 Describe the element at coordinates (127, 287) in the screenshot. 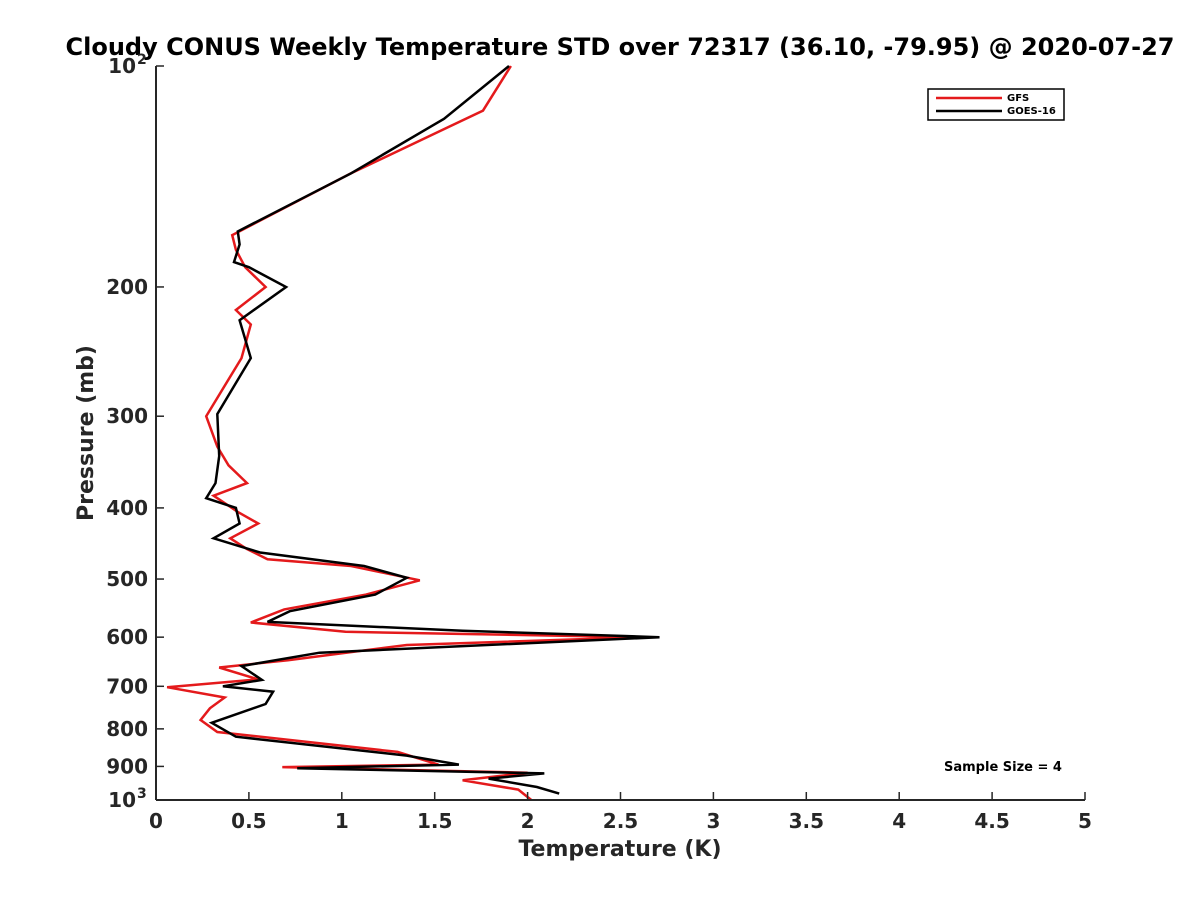

I see `y-tick-label: 200` at that location.